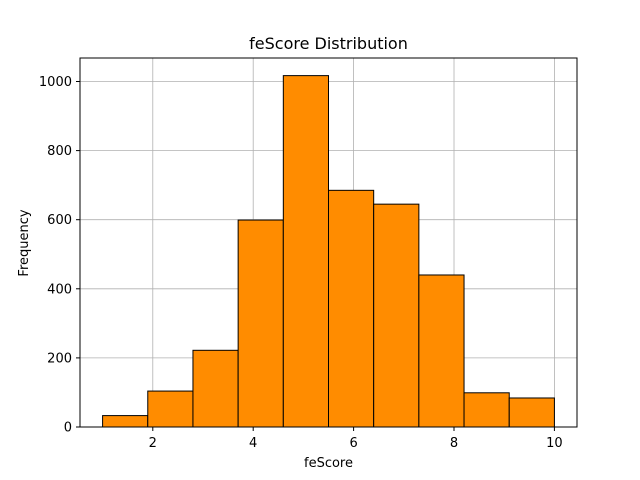 This screenshot has width=640, height=480. I want to click on x-tick-label: 10, so click(554, 443).